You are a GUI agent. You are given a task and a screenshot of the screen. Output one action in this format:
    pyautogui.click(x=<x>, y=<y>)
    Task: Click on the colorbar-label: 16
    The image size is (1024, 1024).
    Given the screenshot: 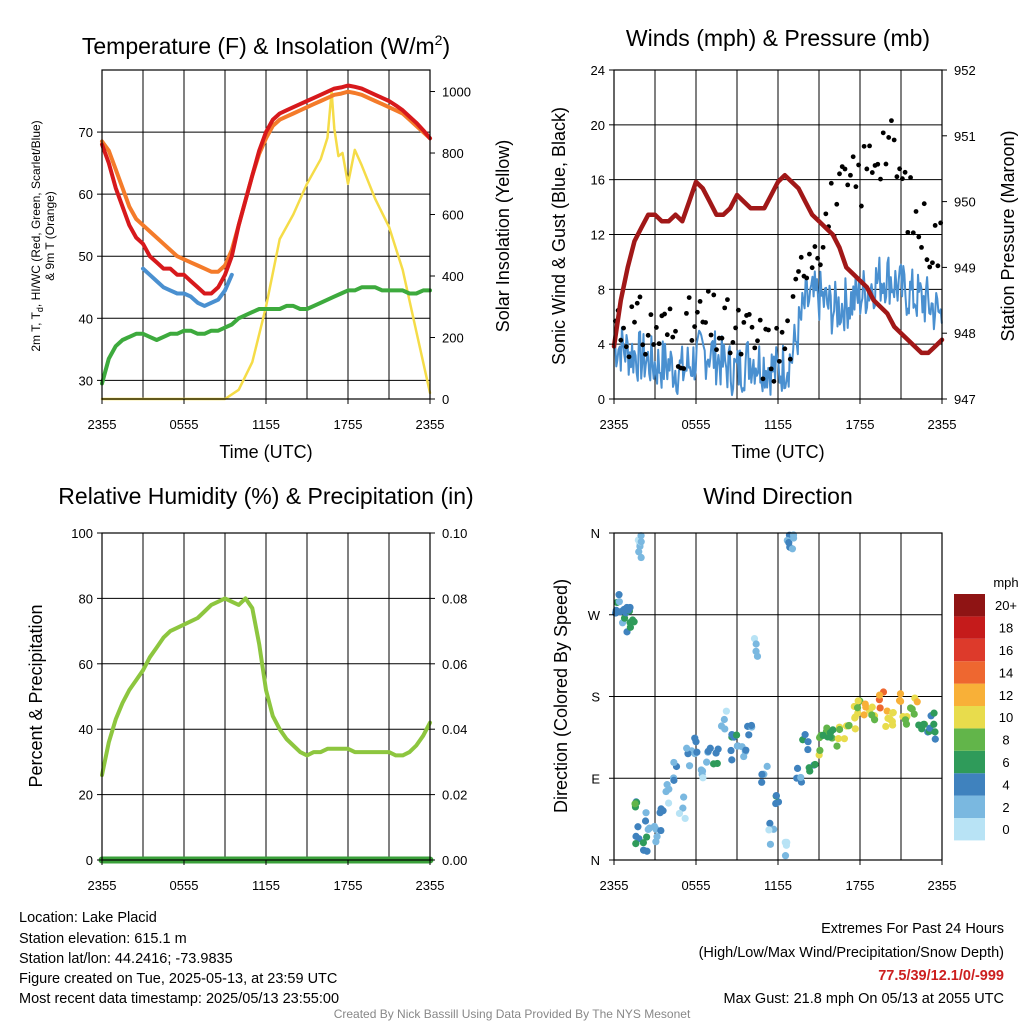 What is the action you would take?
    pyautogui.click(x=1006, y=650)
    